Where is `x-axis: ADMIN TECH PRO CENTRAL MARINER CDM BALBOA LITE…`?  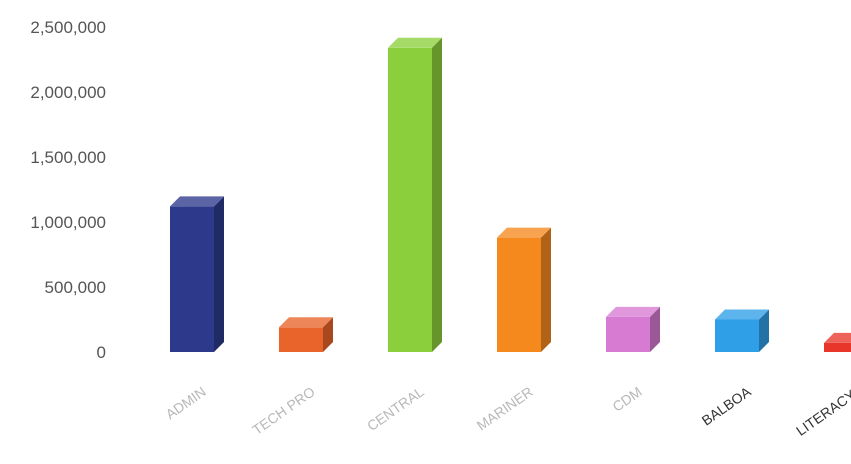
x-axis: ADMIN TECH PRO CENTRAL MARINER CDM BALBOA LITE… is located at coordinates (507, 411).